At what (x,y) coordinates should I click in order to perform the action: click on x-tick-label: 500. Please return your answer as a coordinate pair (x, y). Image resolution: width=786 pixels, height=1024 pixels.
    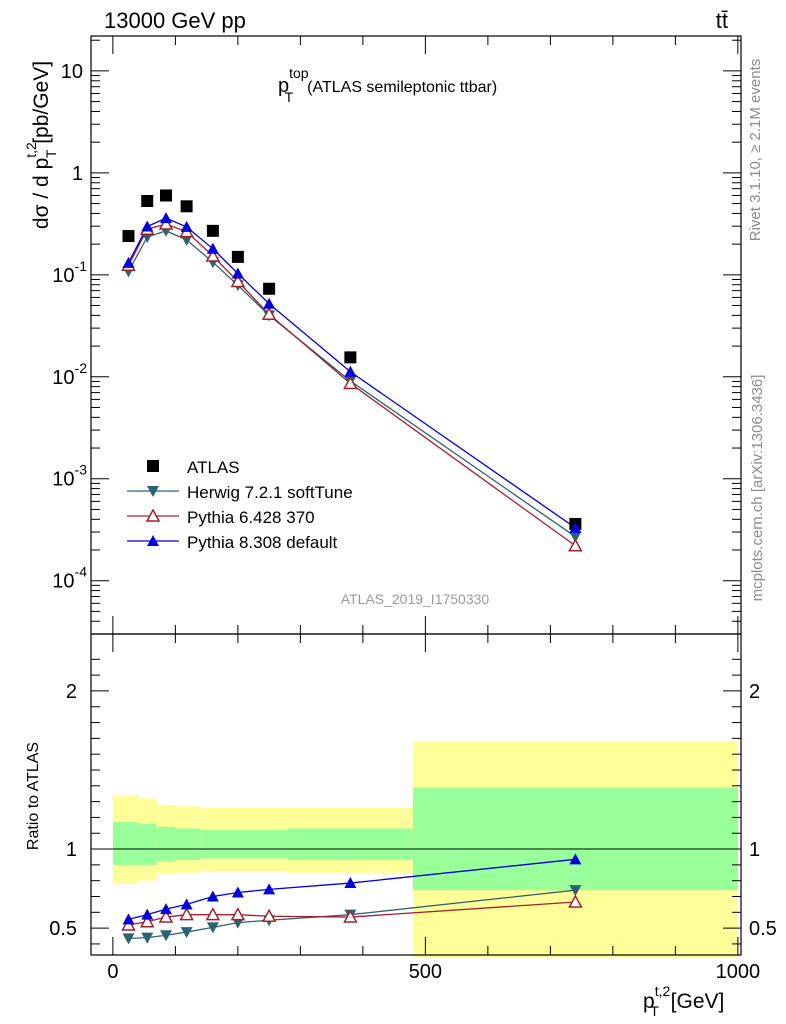
    Looking at the image, I should click on (425, 972).